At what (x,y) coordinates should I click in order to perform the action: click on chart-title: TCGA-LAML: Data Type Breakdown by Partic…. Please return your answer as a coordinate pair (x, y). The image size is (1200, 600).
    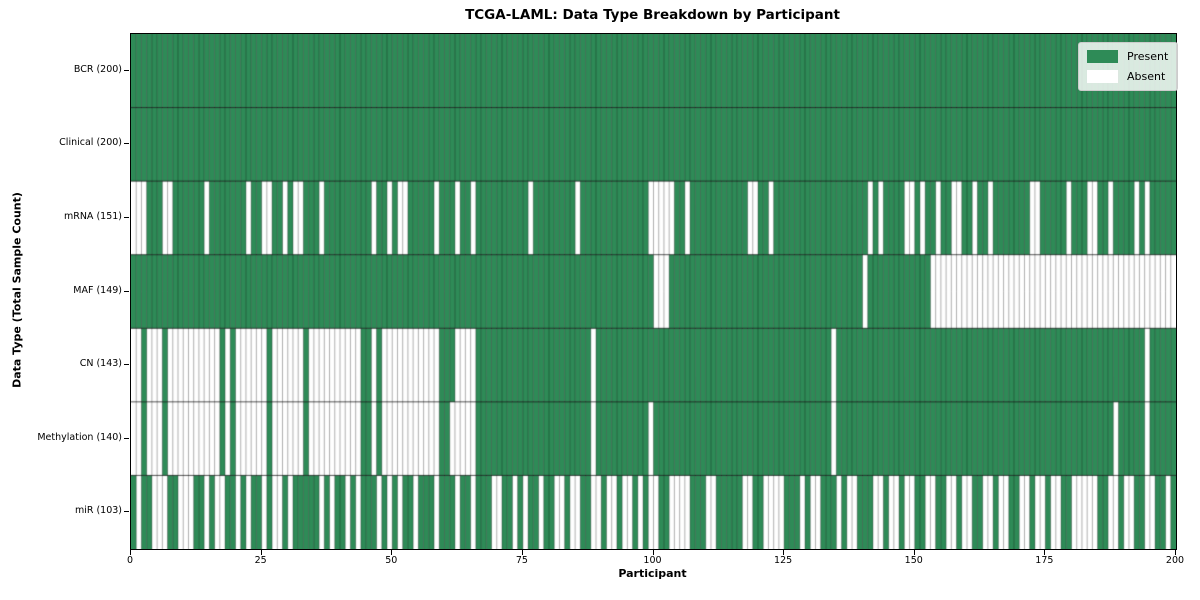
    Looking at the image, I should click on (652, 15).